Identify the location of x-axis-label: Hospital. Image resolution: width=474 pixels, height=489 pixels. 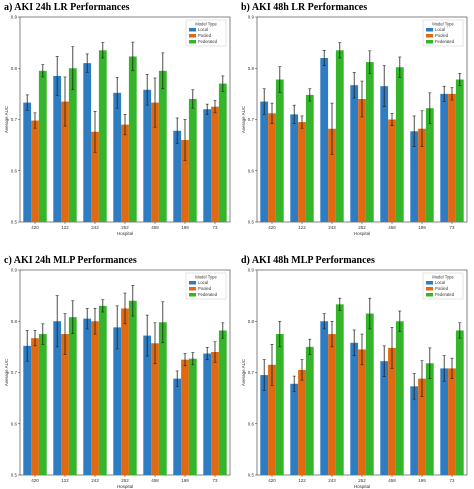
(125, 233).